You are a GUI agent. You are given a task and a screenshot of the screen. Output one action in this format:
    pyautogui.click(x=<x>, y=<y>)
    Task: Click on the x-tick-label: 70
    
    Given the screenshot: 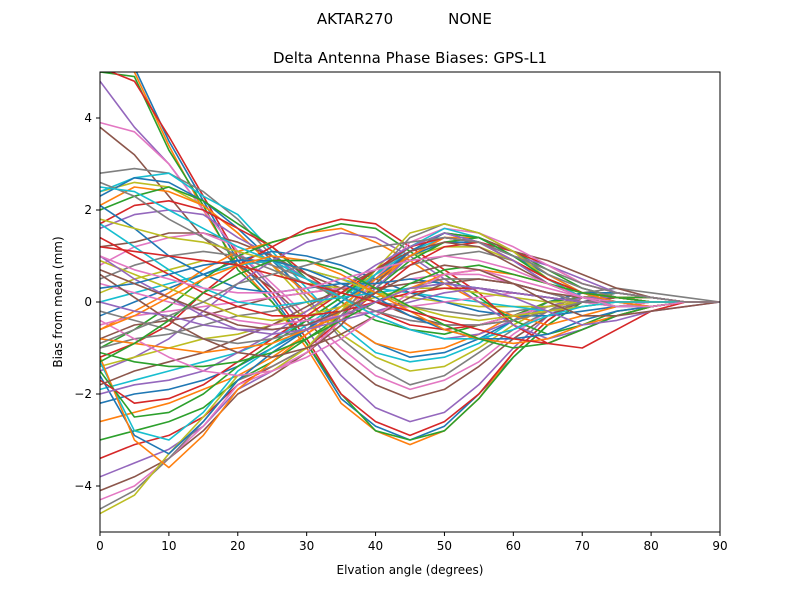 What is the action you would take?
    pyautogui.click(x=582, y=546)
    